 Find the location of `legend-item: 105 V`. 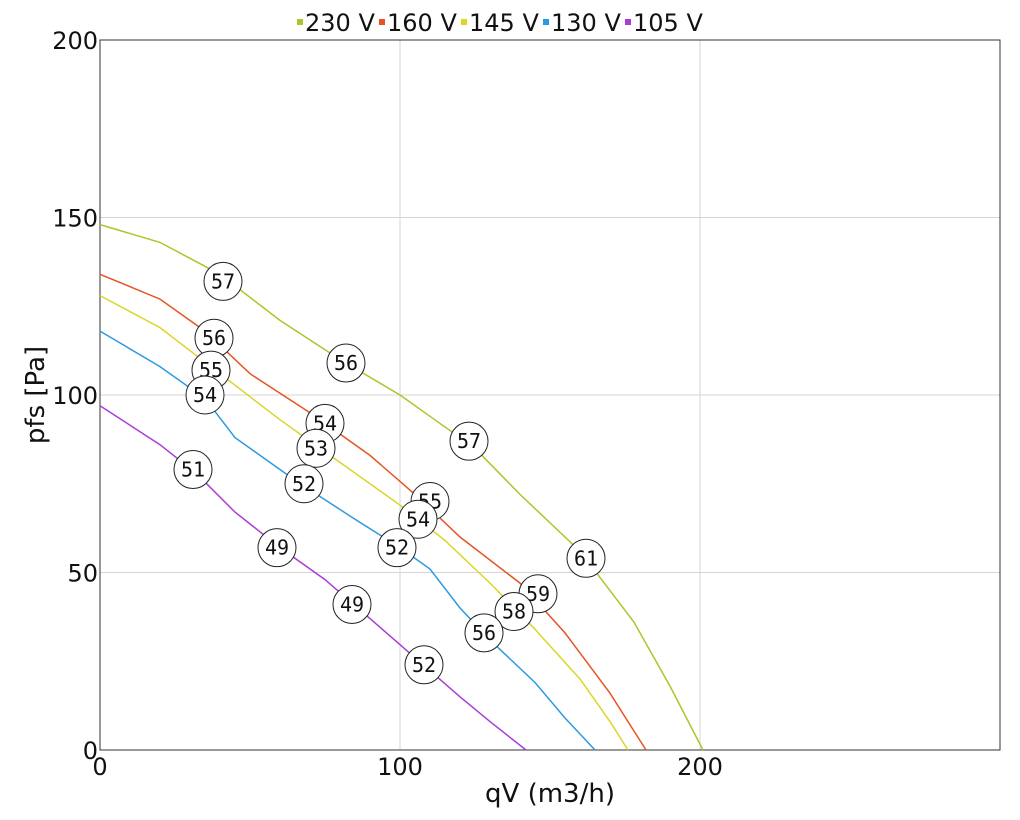

legend-item: 105 V is located at coordinates (664, 23).